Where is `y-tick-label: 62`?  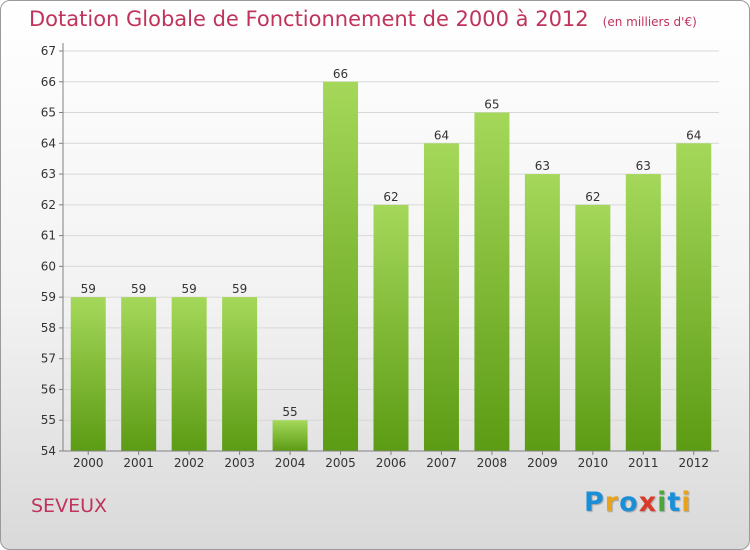
y-tick-label: 62 is located at coordinates (48, 205).